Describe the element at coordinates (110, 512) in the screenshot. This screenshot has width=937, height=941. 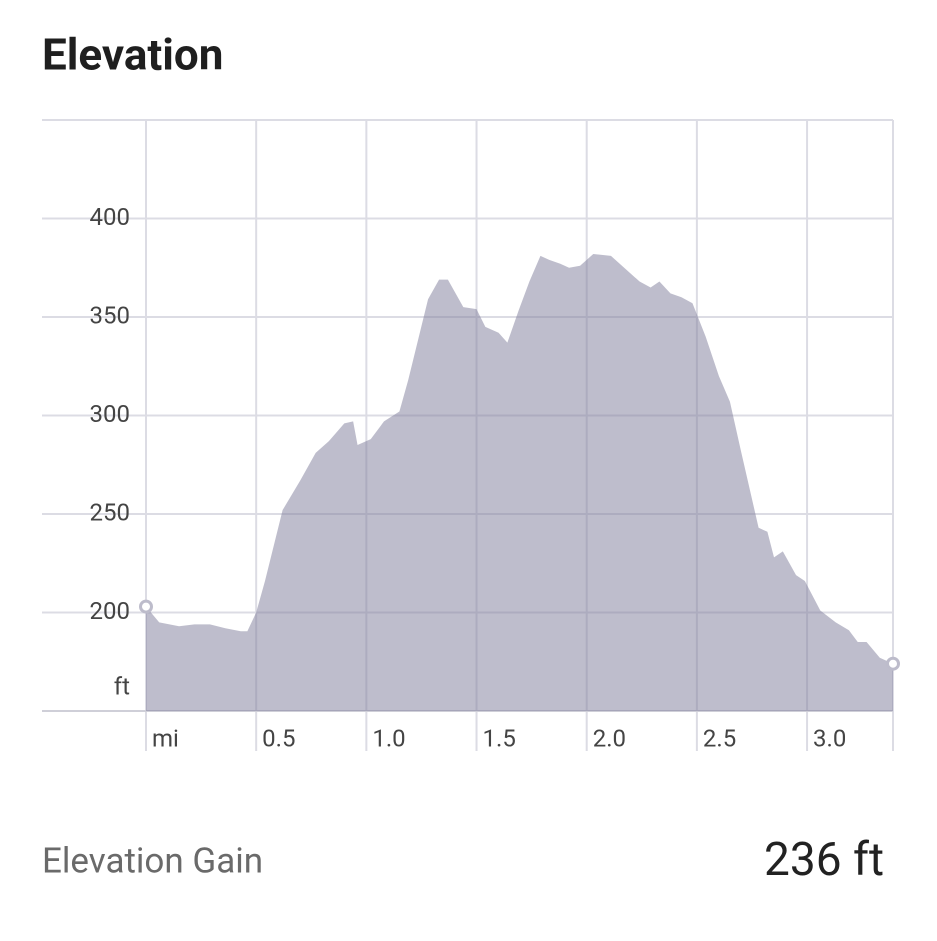
I see `y-tick-label: 250` at that location.